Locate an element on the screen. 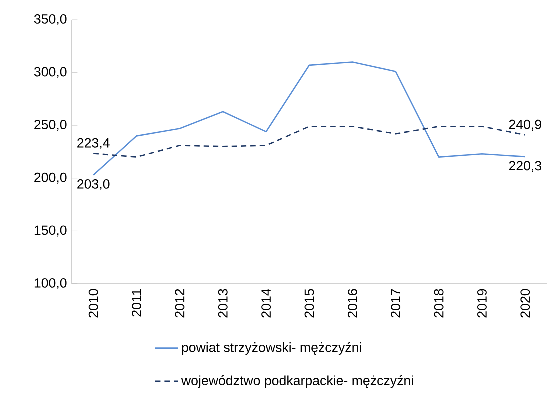 The width and height of the screenshot is (551, 406). x-tick-label: 2020 is located at coordinates (525, 303).